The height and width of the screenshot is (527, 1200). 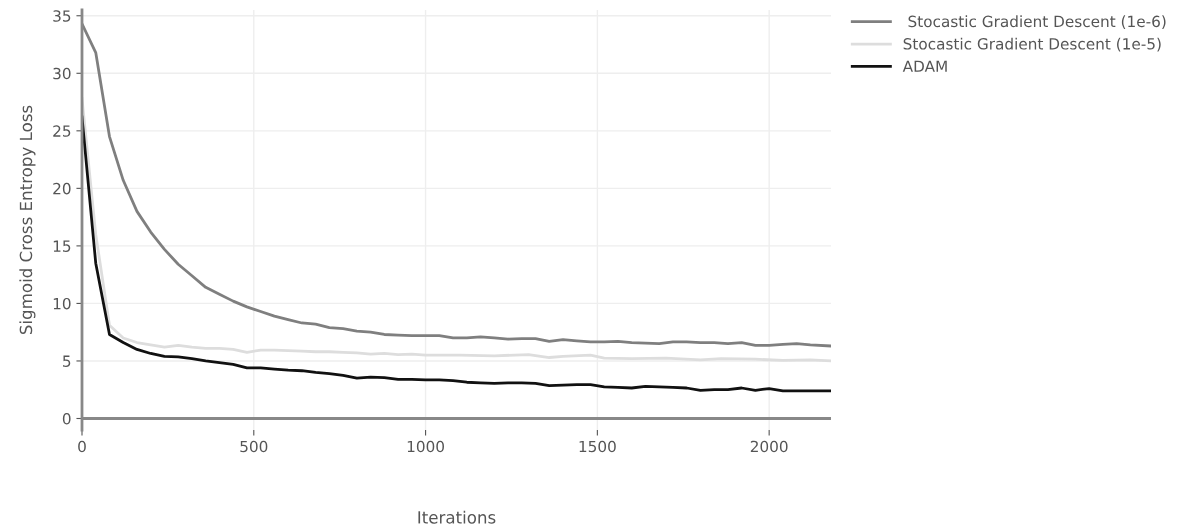 What do you see at coordinates (62, 73) in the screenshot?
I see `y-tick-label: 30` at bounding box center [62, 73].